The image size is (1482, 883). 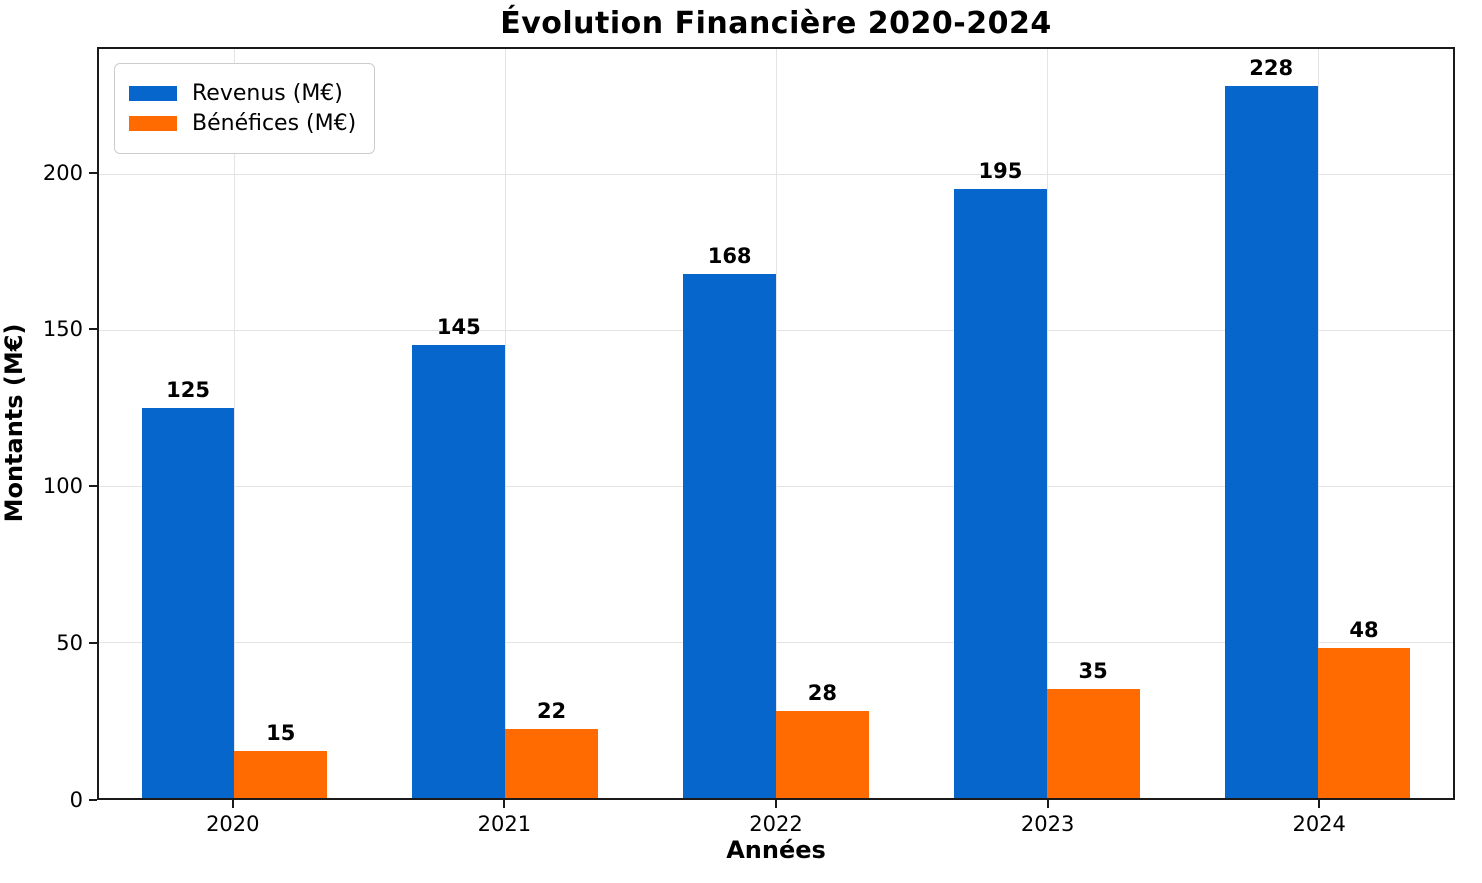 I want to click on bar-bénéfices-2022, so click(x=822, y=754).